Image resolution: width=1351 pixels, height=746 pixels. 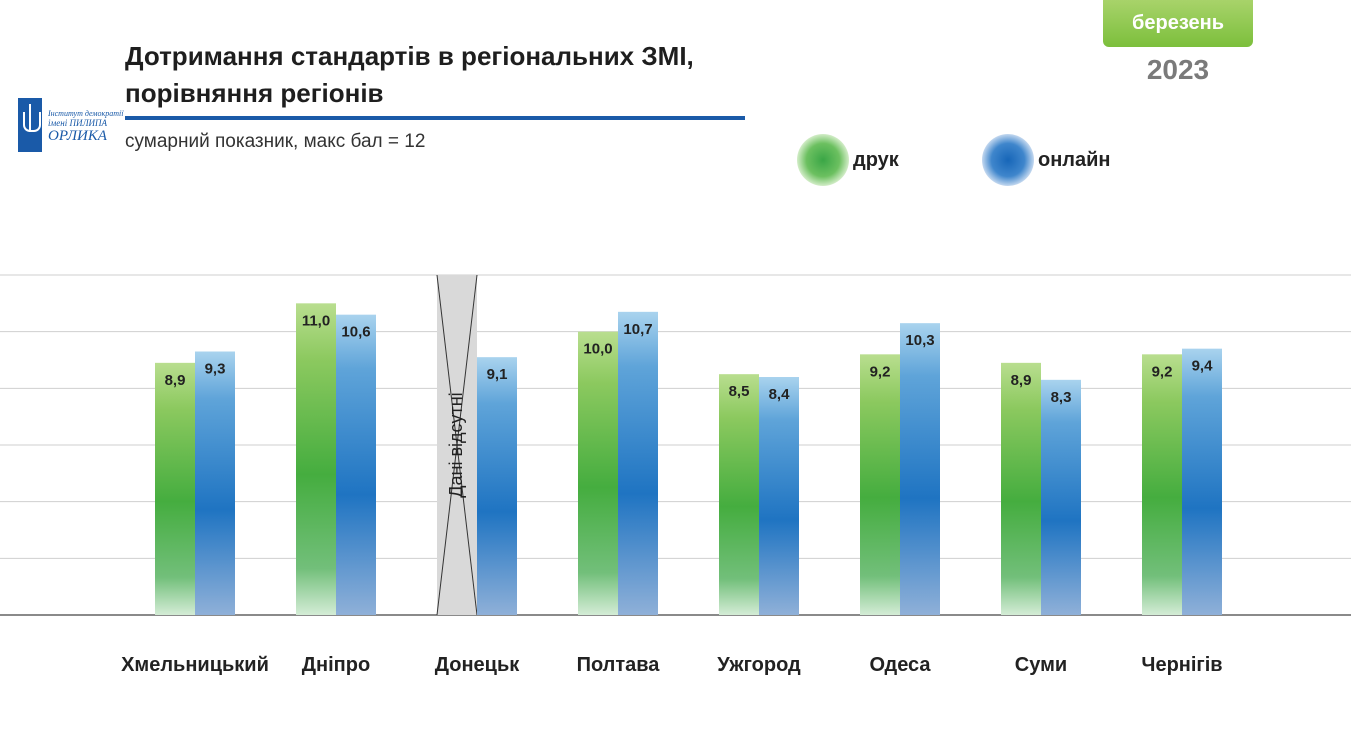 What do you see at coordinates (597, 349) in the screenshot?
I see `data-label: 10,0` at bounding box center [597, 349].